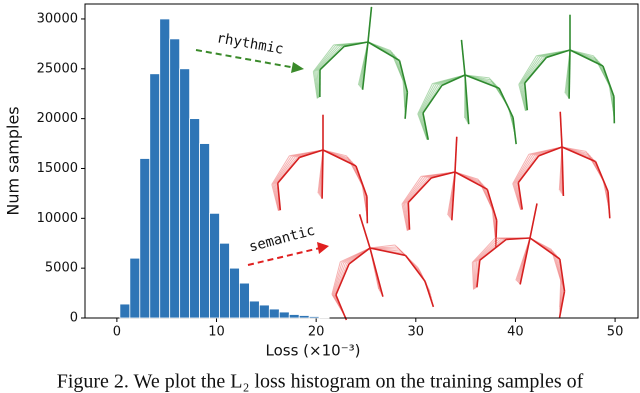  Describe the element at coordinates (57, 218) in the screenshot. I see `y-tick-label: 10000` at that location.